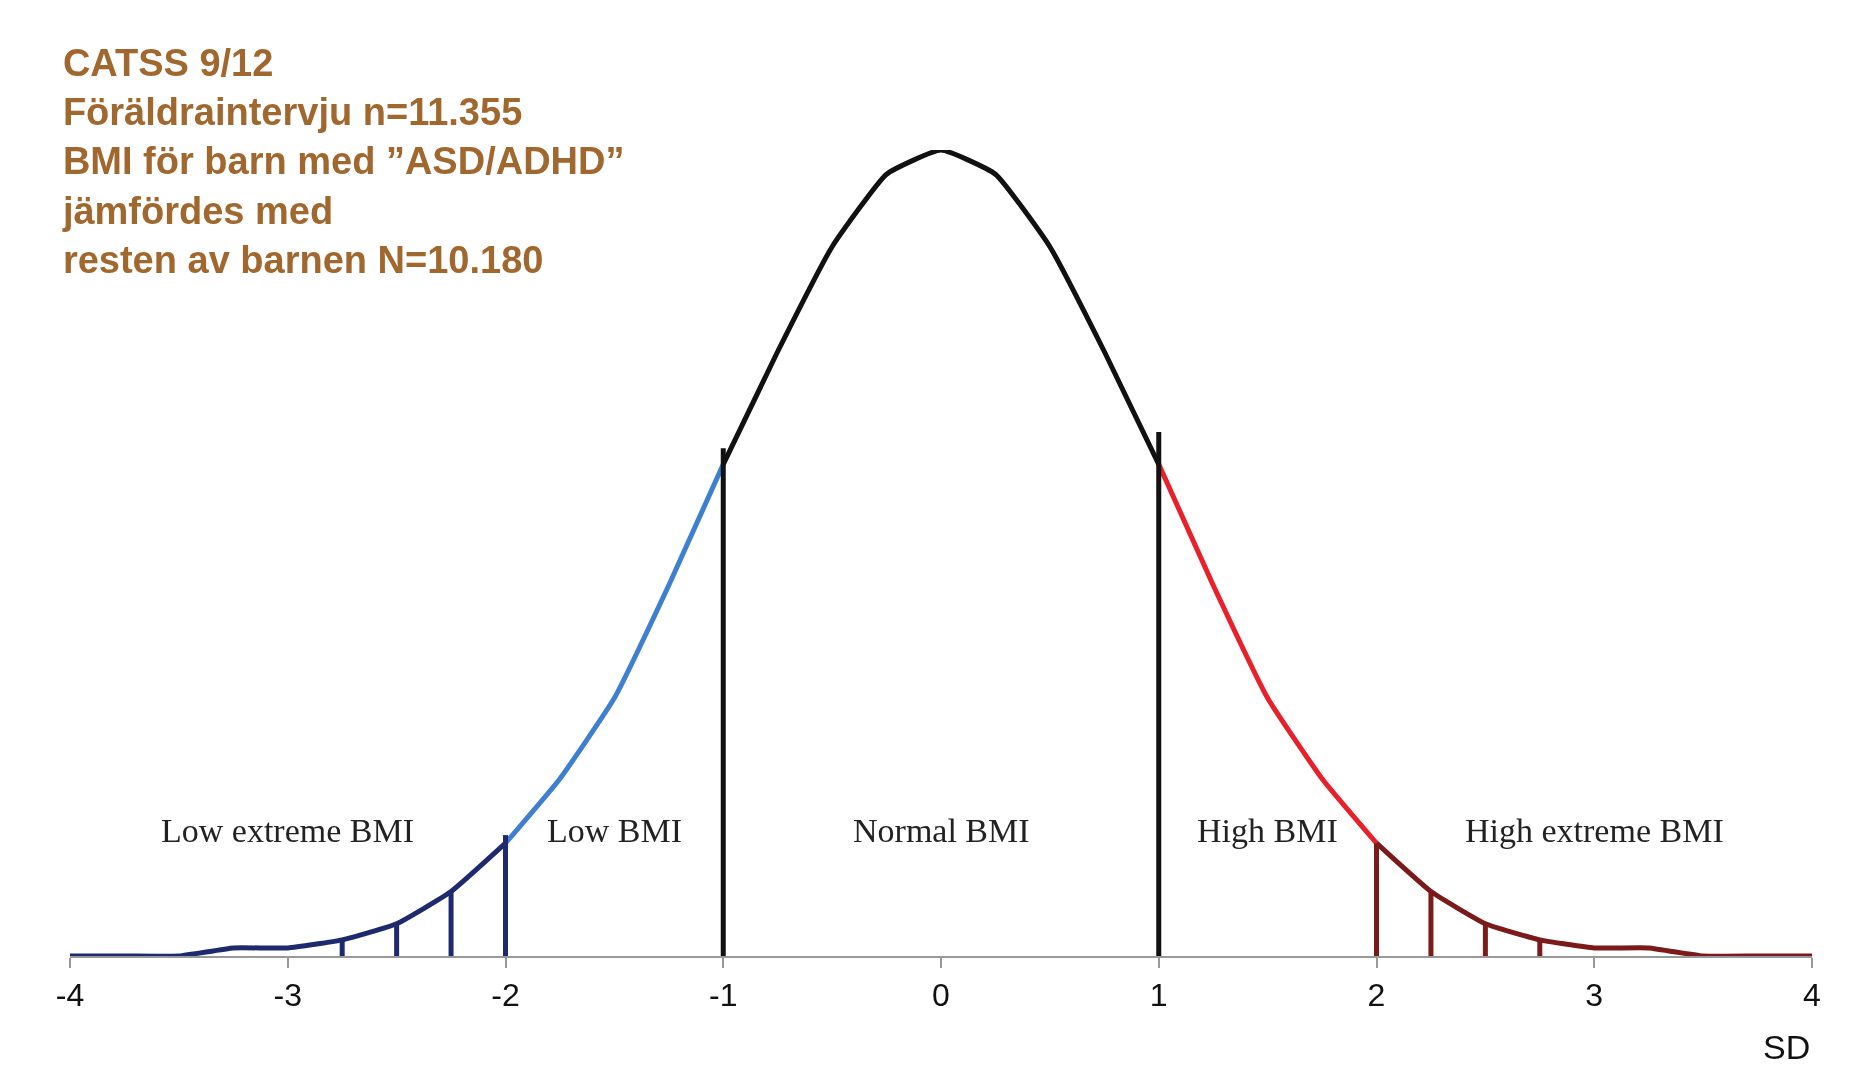 Image resolution: width=1850 pixels, height=1079 pixels. Describe the element at coordinates (941, 830) in the screenshot. I see `annotation: Normal BMI` at that location.